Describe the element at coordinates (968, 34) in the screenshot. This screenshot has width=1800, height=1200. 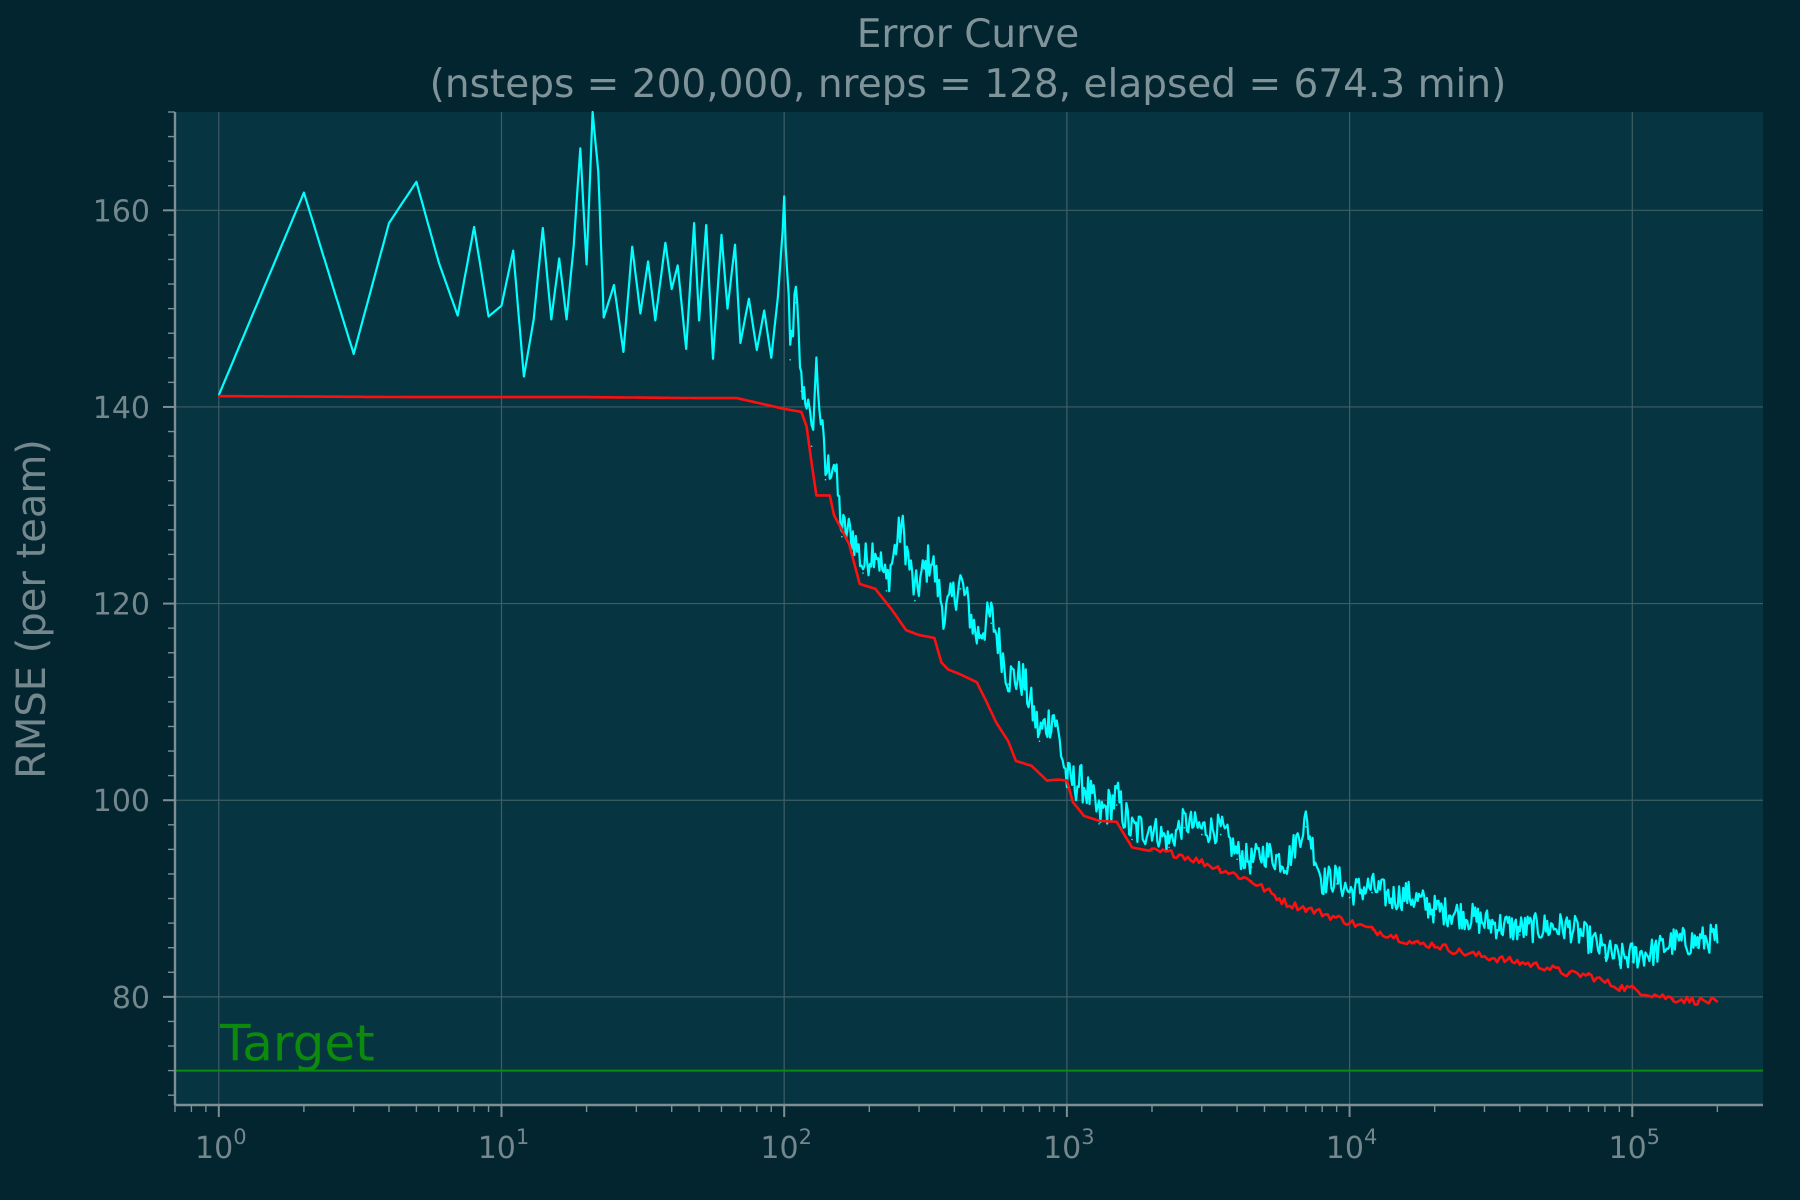
I see `chart-title: Error Curve` at that location.